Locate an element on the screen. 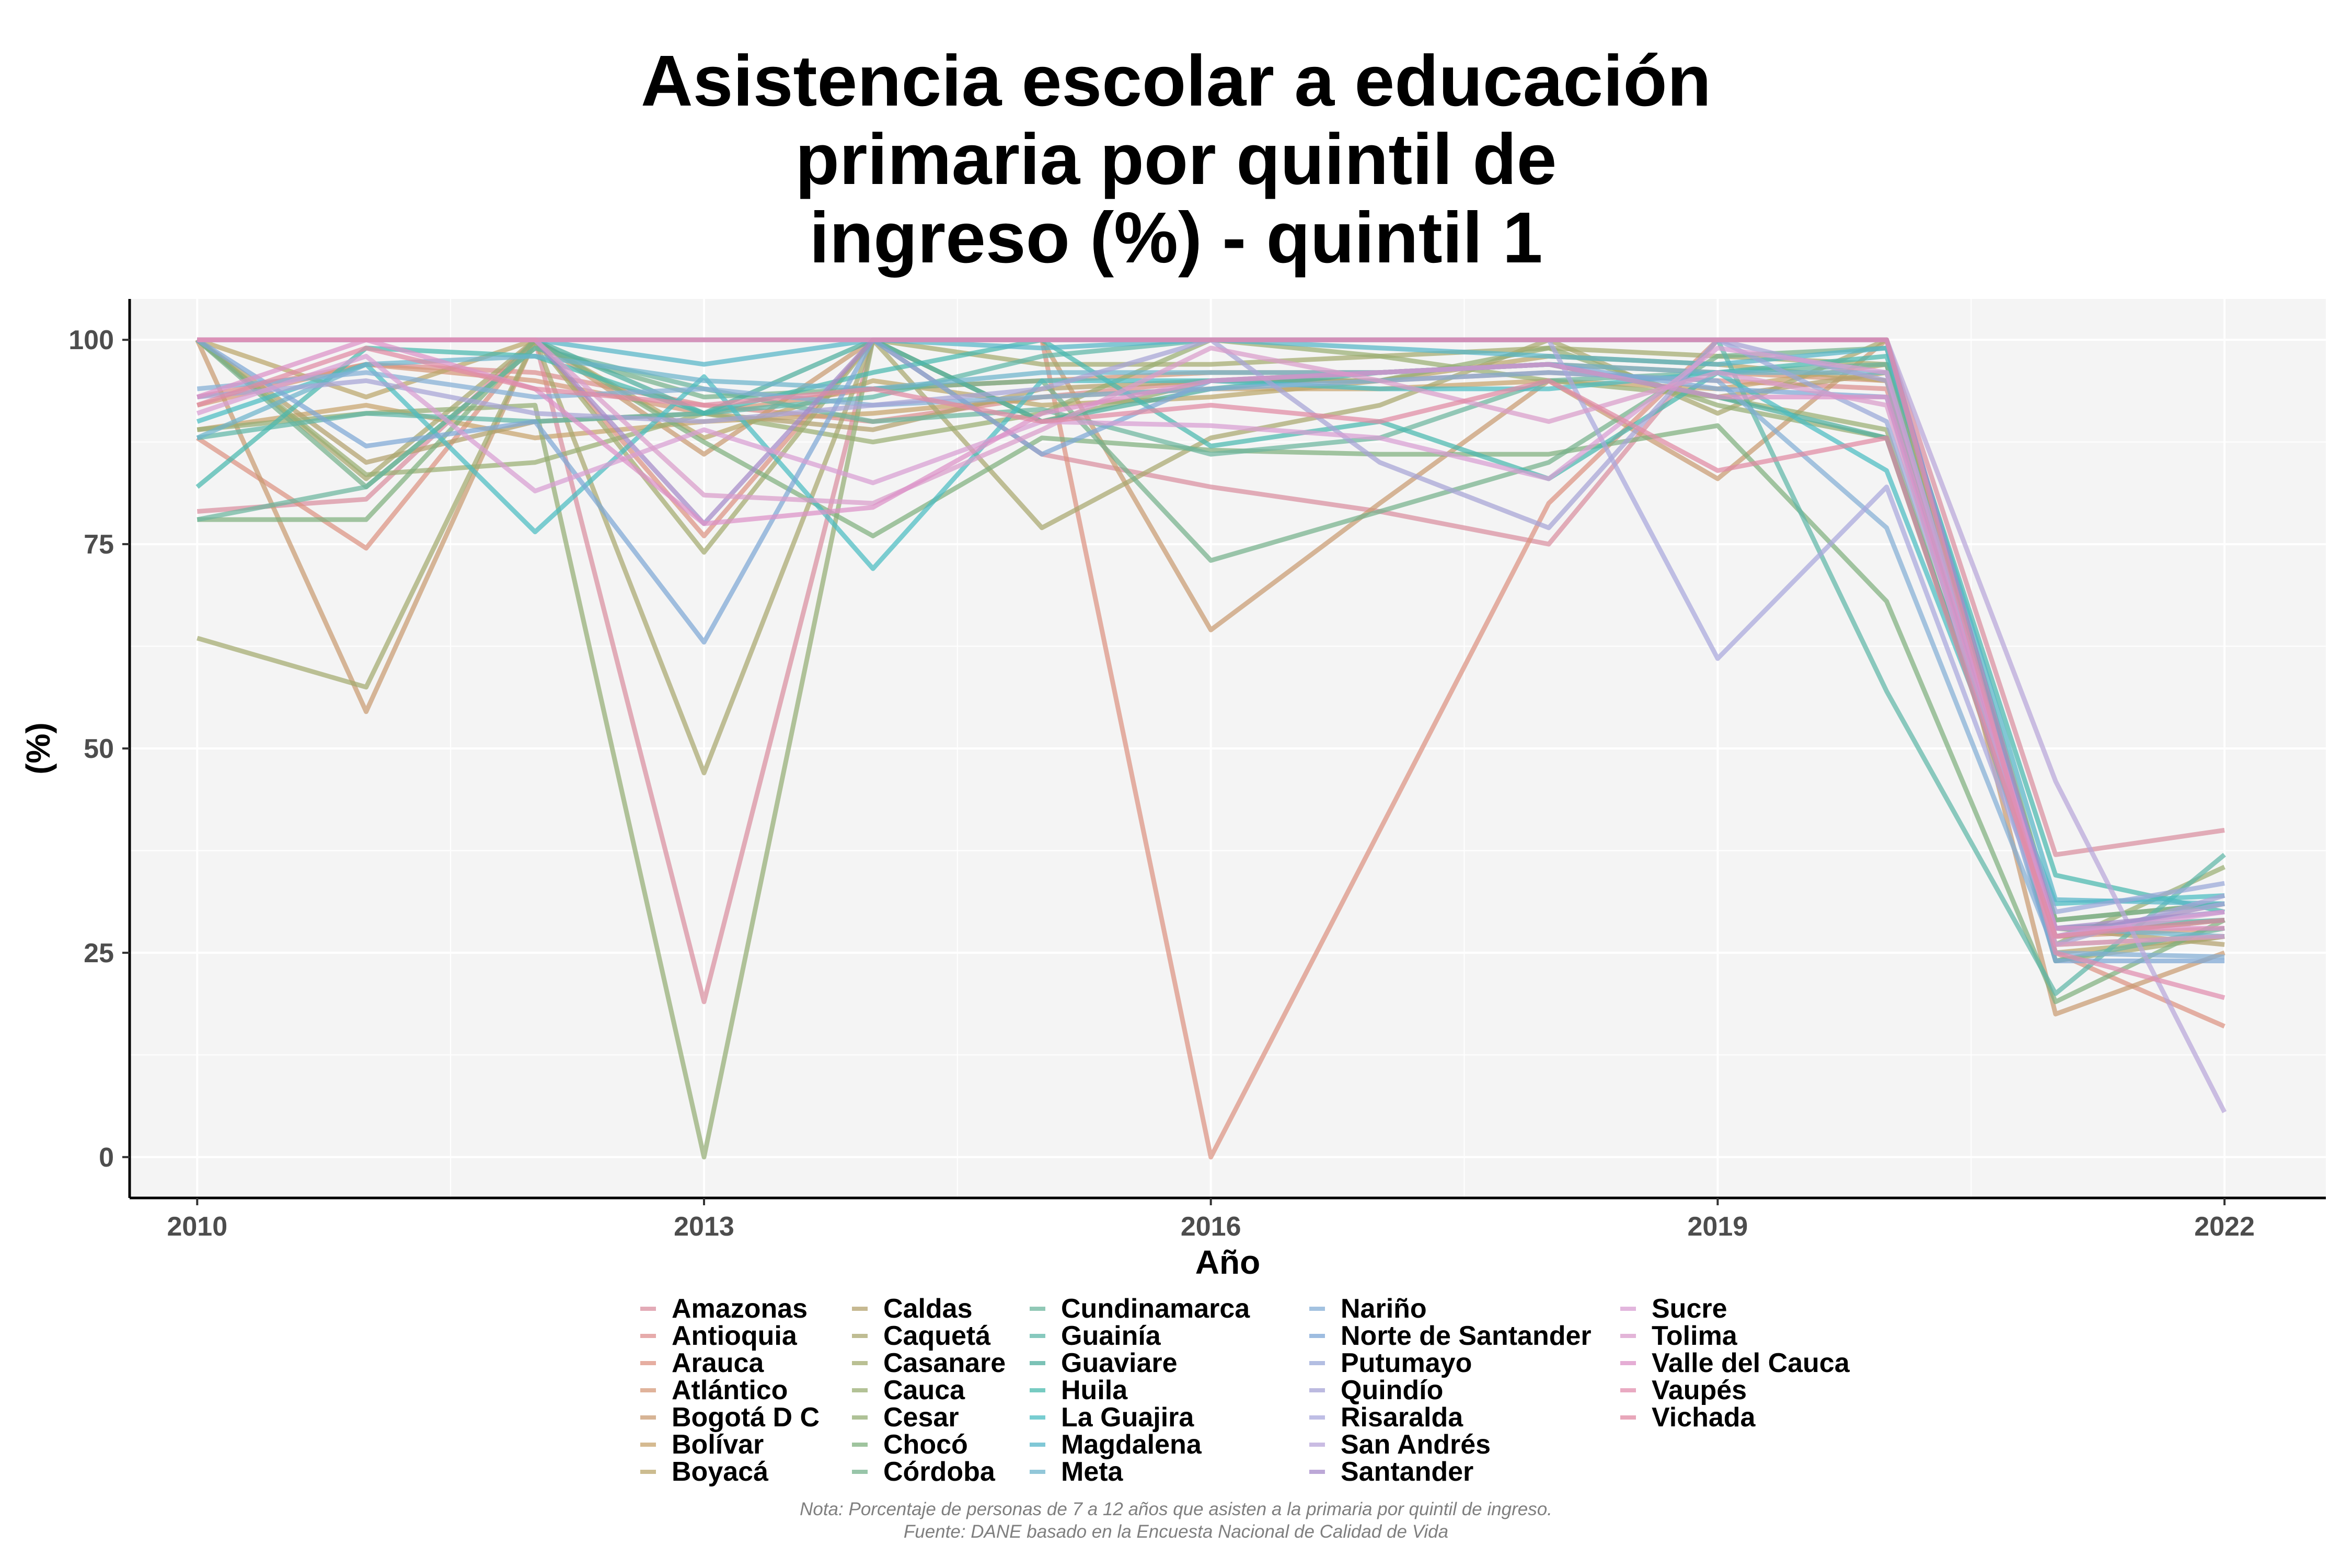 This screenshot has width=2352, height=1568. legend-item: Santander is located at coordinates (1450, 1471).